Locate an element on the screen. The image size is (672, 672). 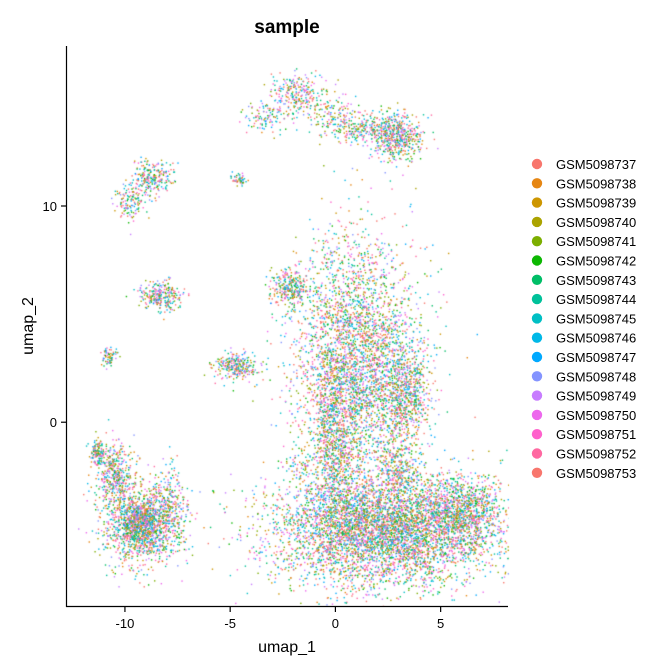
x-tick-label: -5 is located at coordinates (230, 623).